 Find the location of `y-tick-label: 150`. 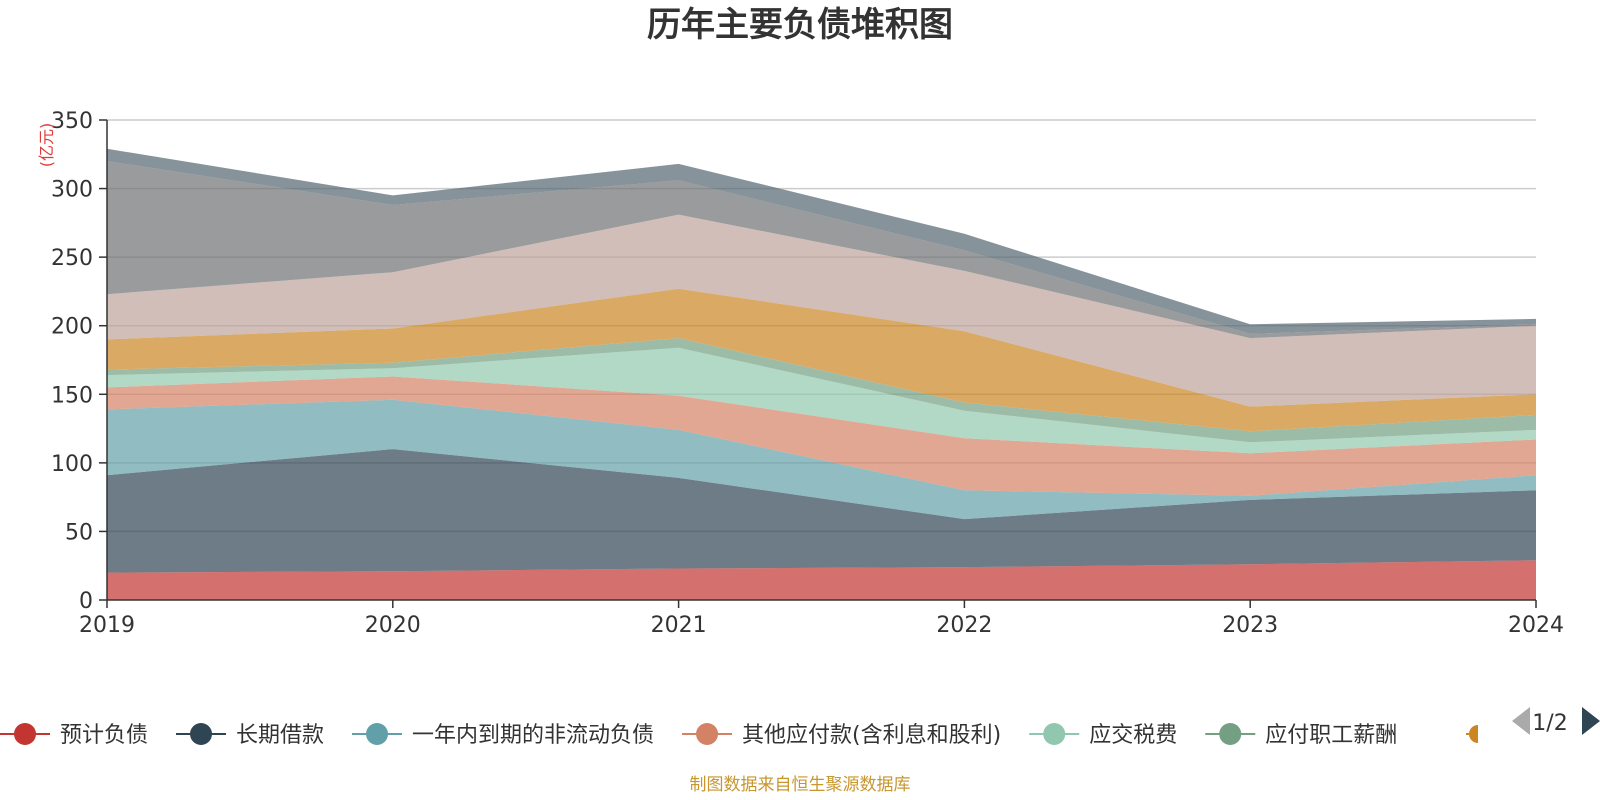

y-tick-label: 150 is located at coordinates (72, 395).